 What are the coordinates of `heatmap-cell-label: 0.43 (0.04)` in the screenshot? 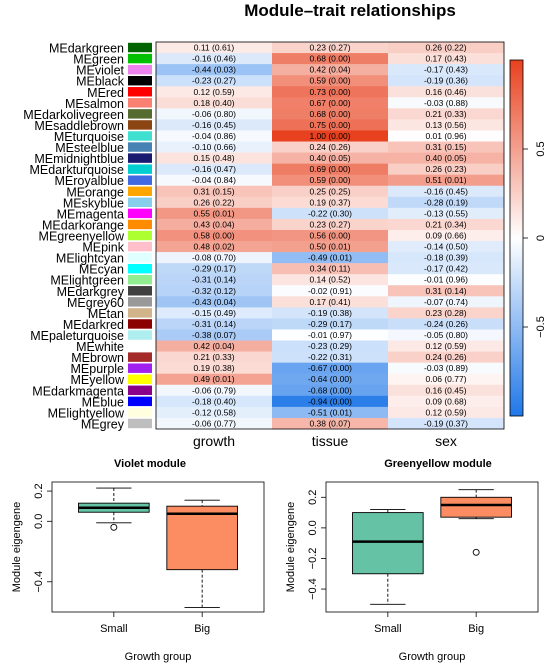 It's located at (213, 224).